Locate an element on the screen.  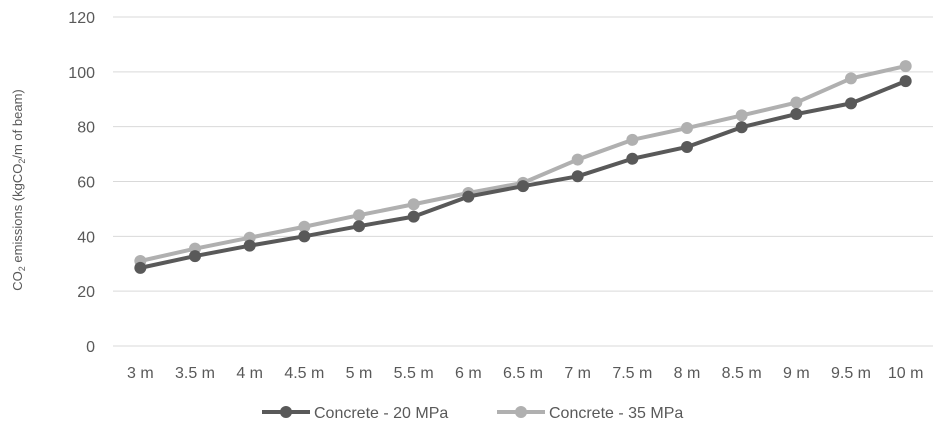
x-tick-label: 6 m is located at coordinates (468, 373).